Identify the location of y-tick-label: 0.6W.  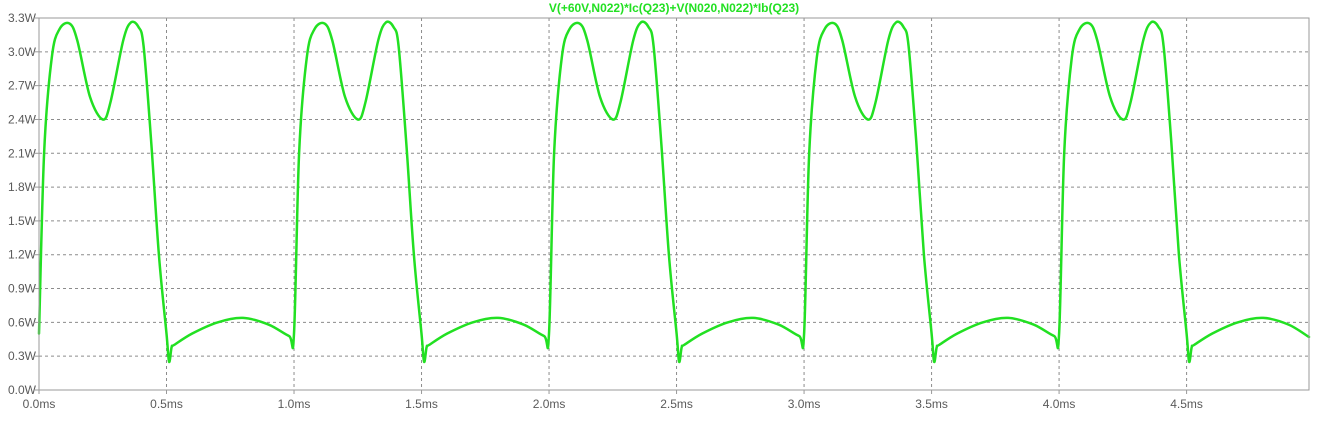
(22, 322).